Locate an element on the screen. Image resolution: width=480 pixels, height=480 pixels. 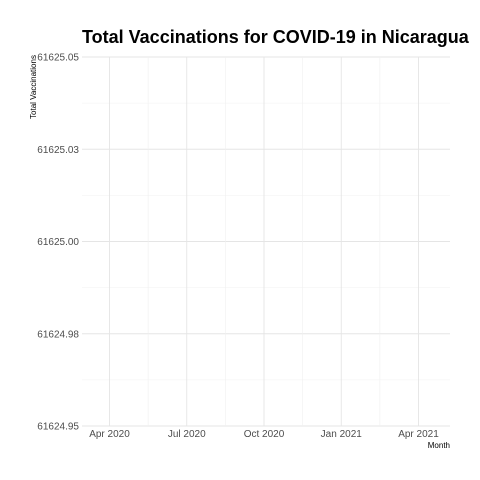
x-tick-label: Jul 2020 is located at coordinates (187, 434).